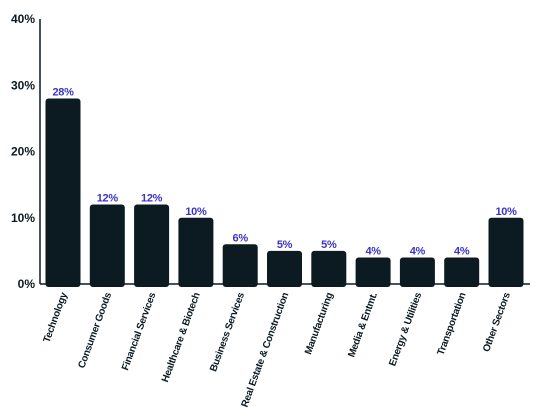 The height and width of the screenshot is (416, 540). I want to click on data-label: 6%, so click(241, 238).